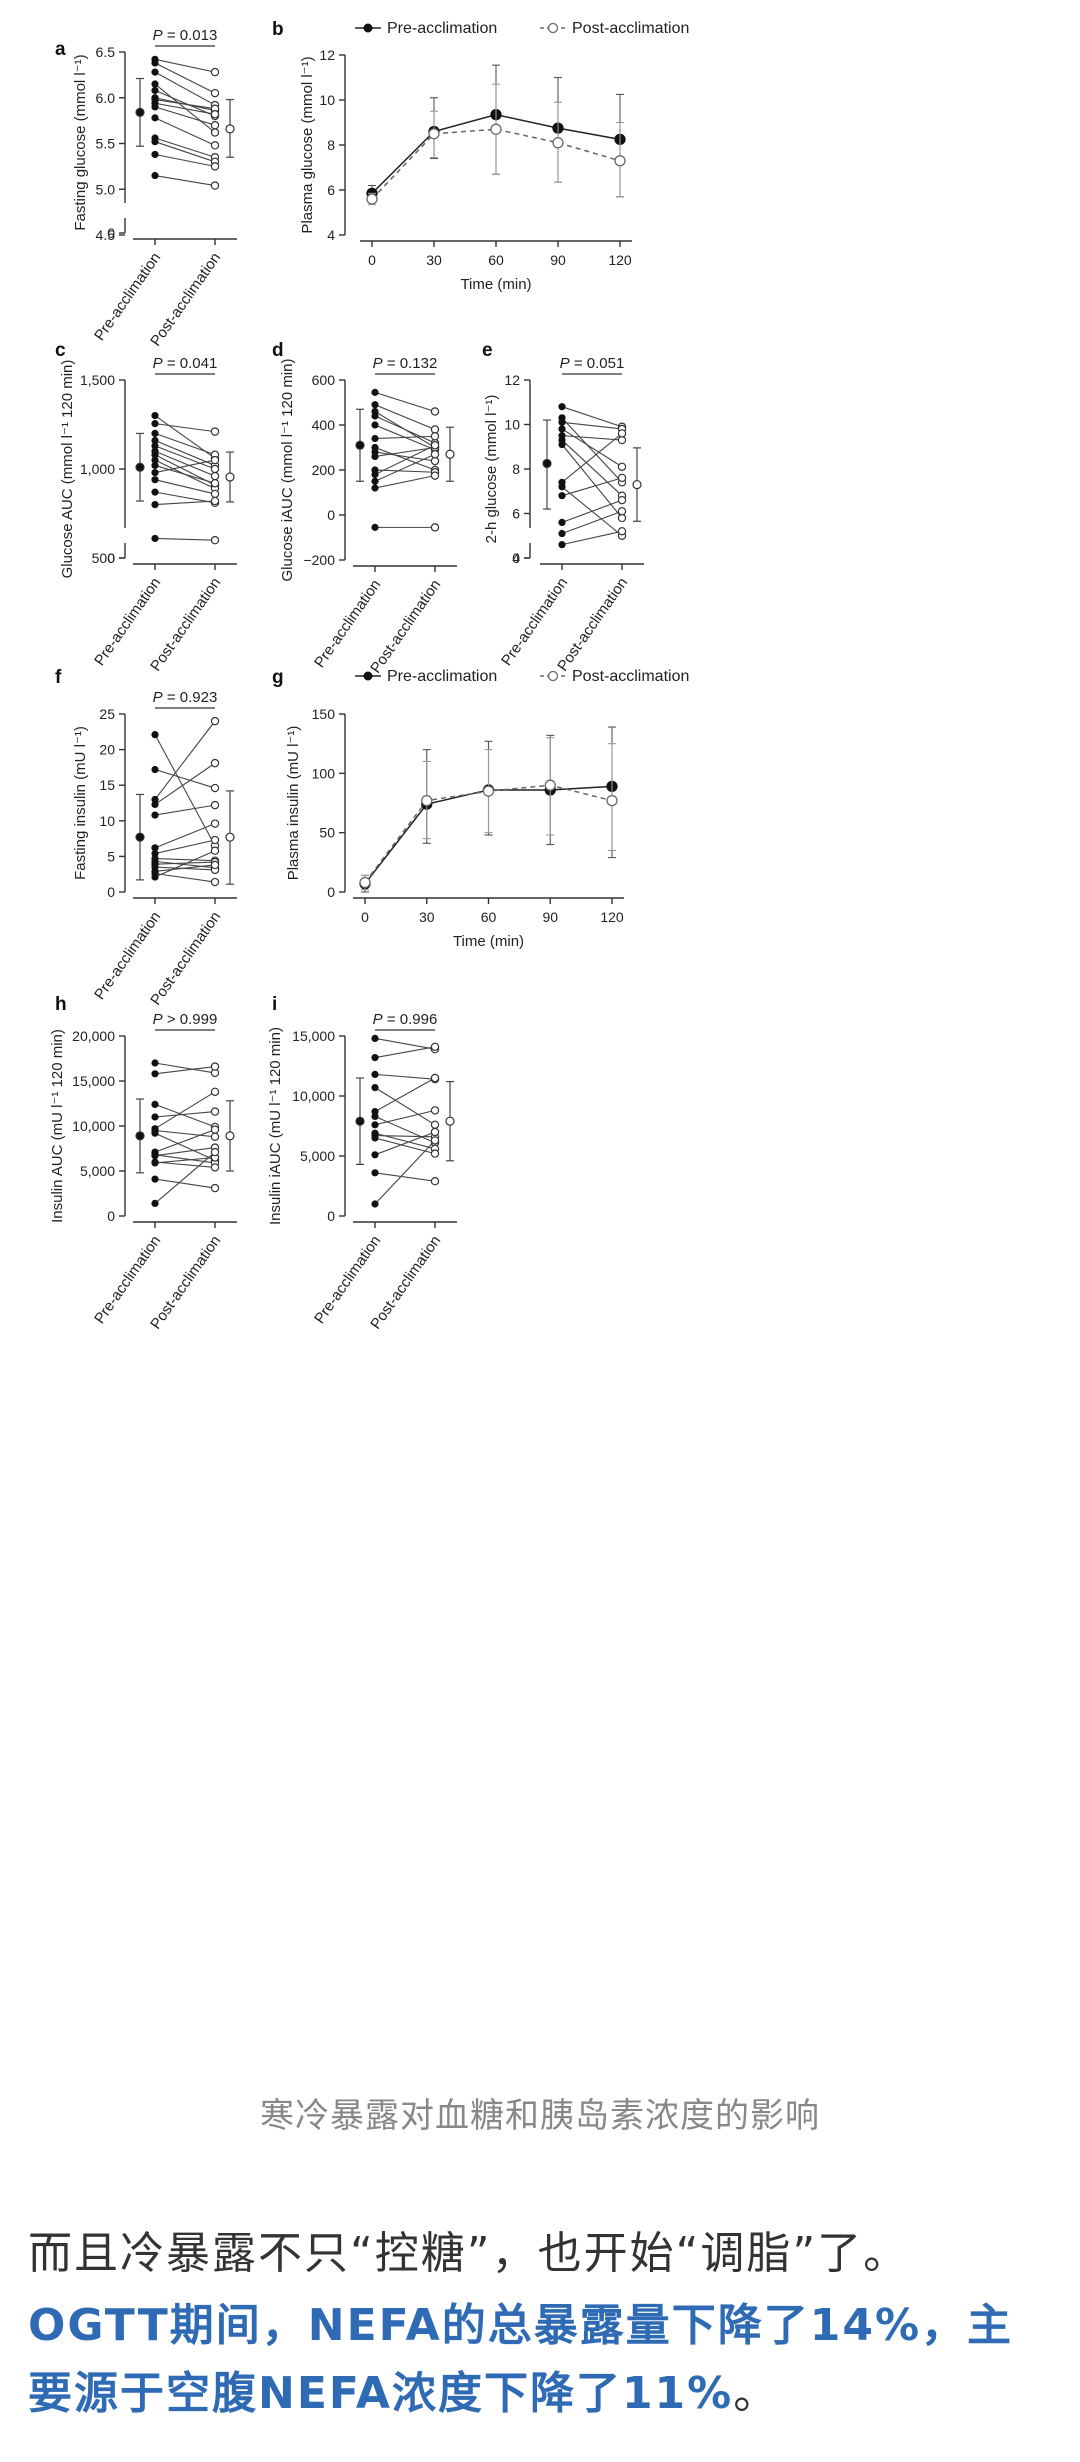 This screenshot has width=1080, height=2462. Describe the element at coordinates (540, 2116) in the screenshot. I see `figure-caption: 寒冷暴露对血糖和胰岛素浓度的影响` at that location.